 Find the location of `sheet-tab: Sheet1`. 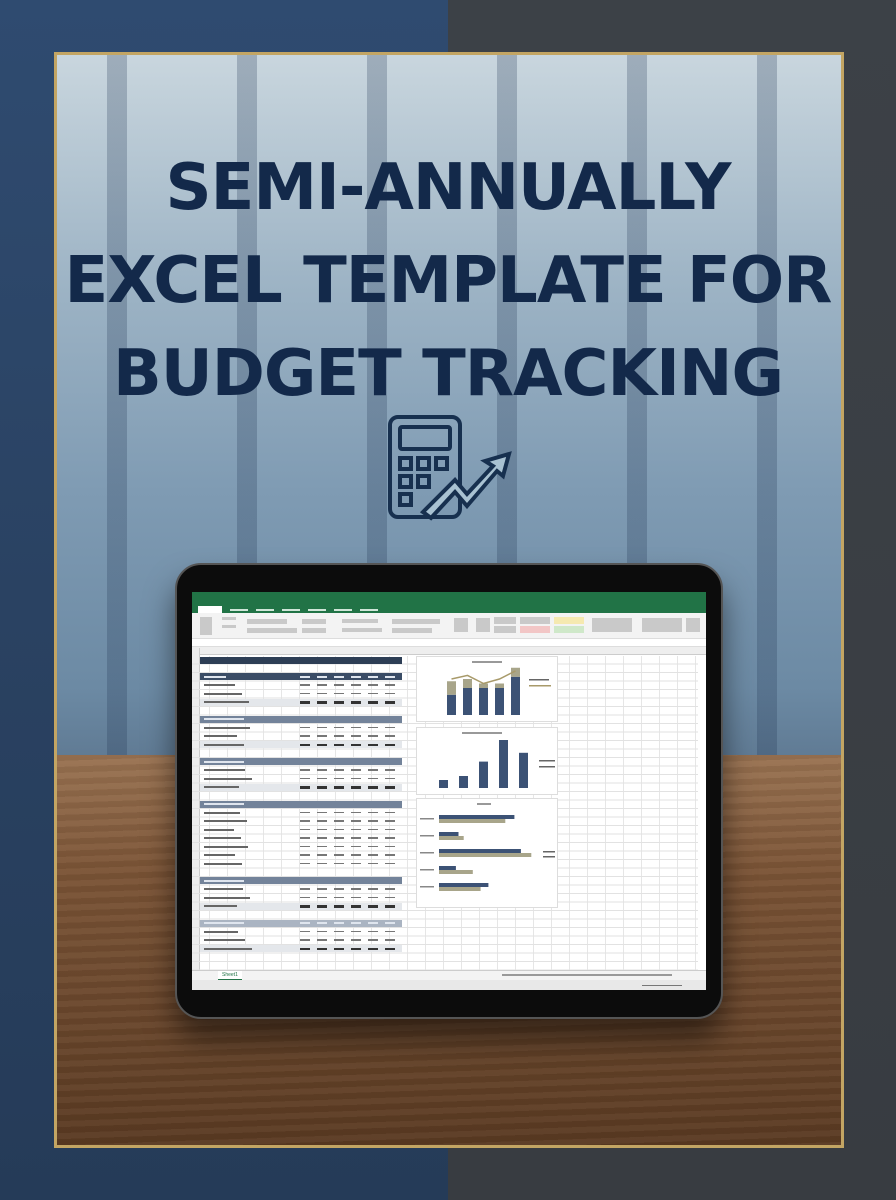

sheet-tab: Sheet1 is located at coordinates (230, 975).